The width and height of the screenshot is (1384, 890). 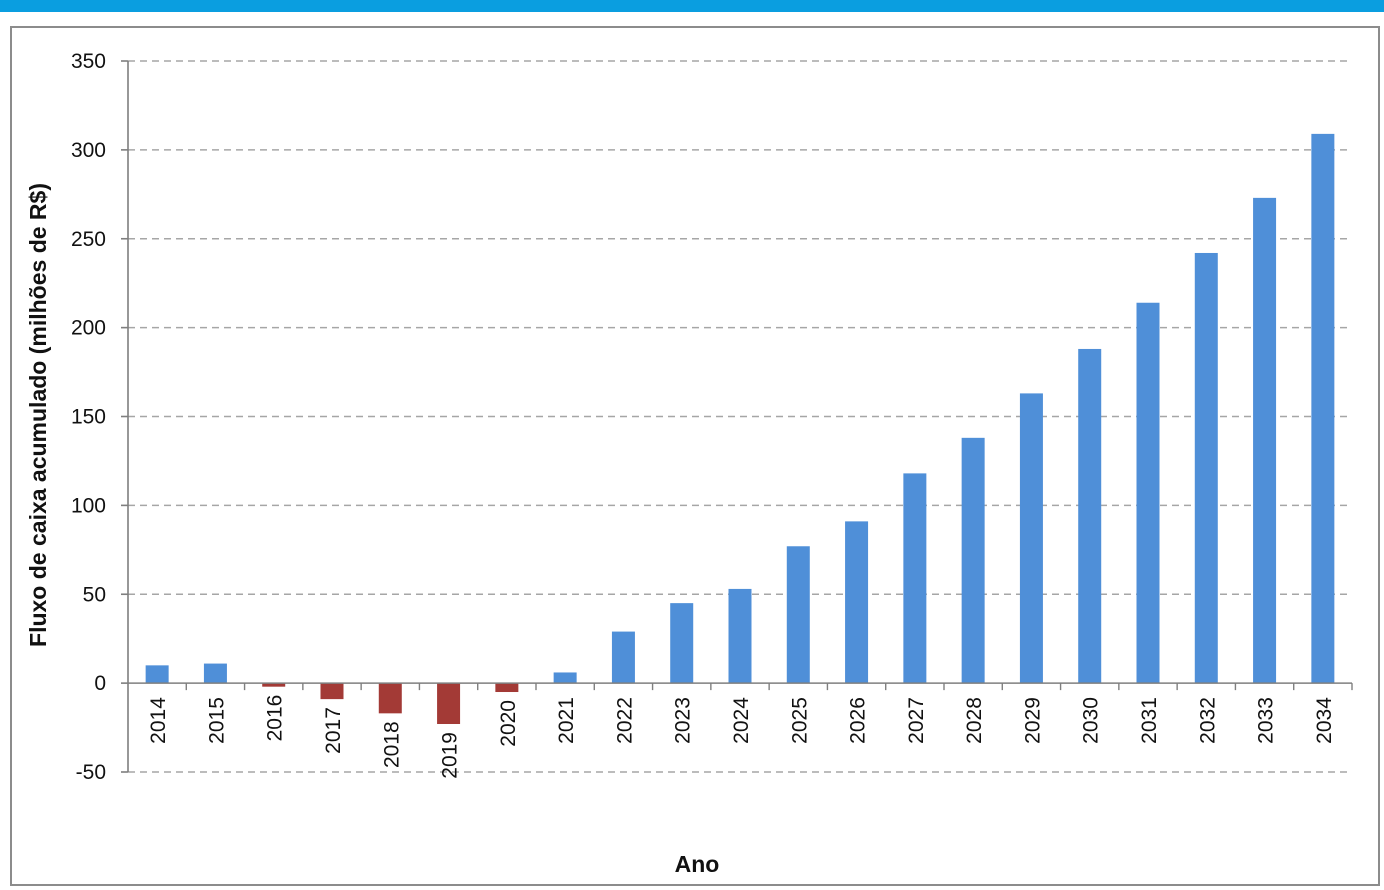 I want to click on x-tick-label: 2032, so click(x=1207, y=720).